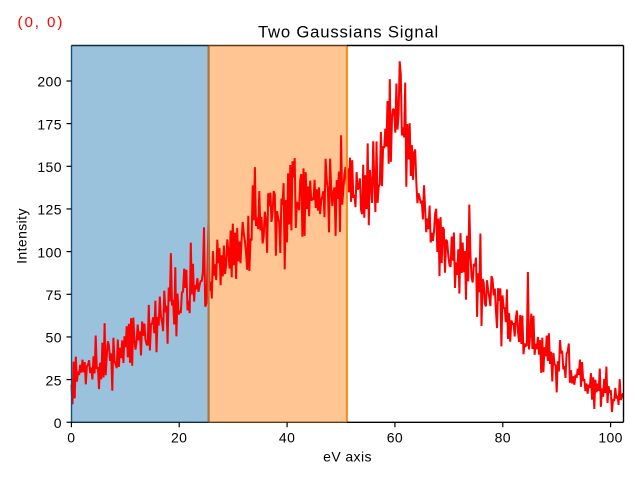 This screenshot has height=480, width=640. Describe the element at coordinates (395, 437) in the screenshot. I see `svg-text: 60` at that location.